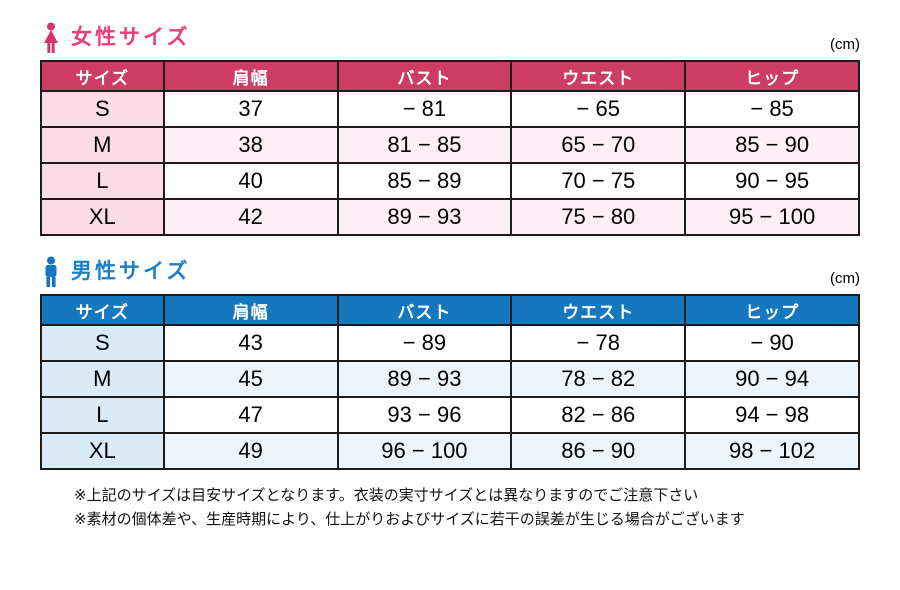 This screenshot has height=590, width=900. Describe the element at coordinates (424, 343) in the screenshot. I see `value-cell: − 89` at that location.